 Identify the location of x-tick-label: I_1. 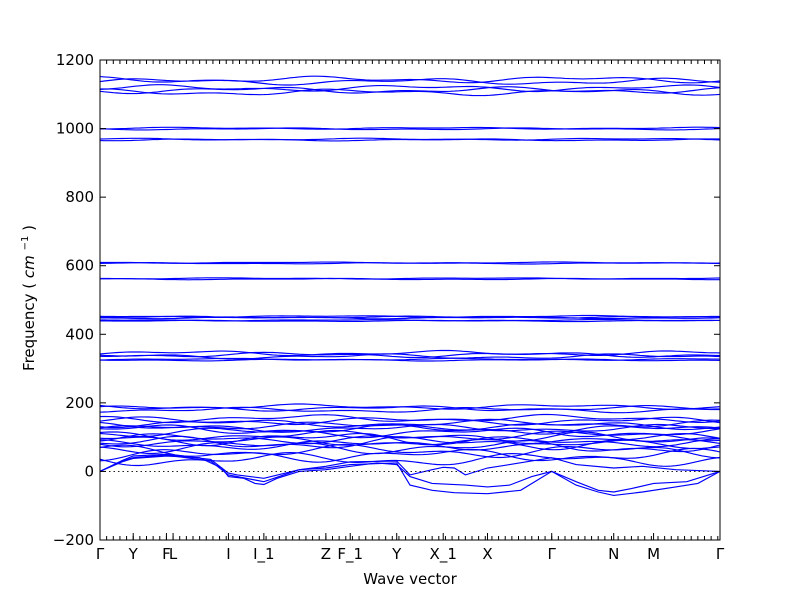
(263, 554).